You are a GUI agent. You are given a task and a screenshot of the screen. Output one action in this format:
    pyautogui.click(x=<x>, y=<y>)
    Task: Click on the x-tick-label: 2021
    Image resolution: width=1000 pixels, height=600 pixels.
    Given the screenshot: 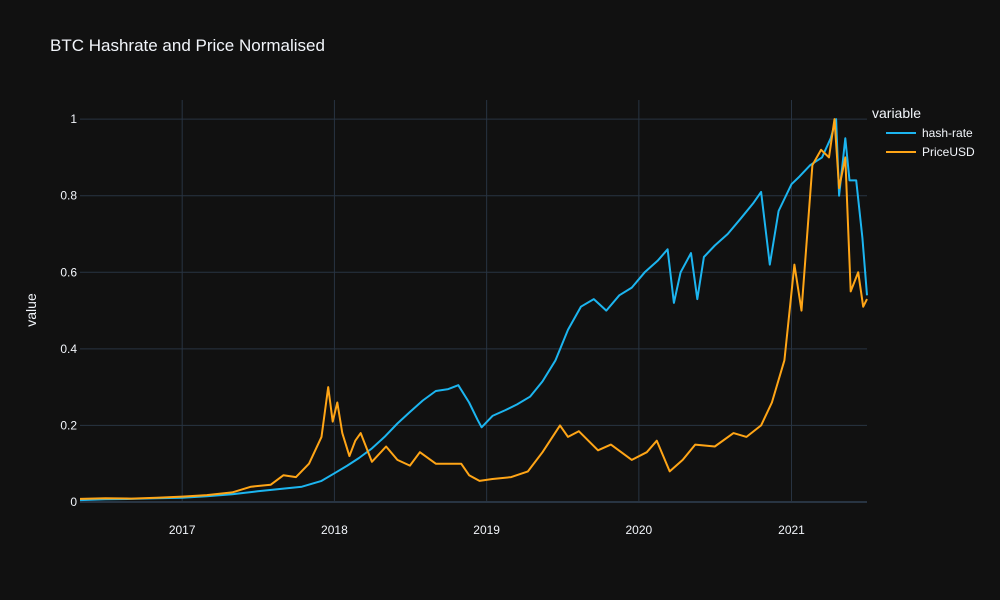 What is the action you would take?
    pyautogui.click(x=791, y=530)
    